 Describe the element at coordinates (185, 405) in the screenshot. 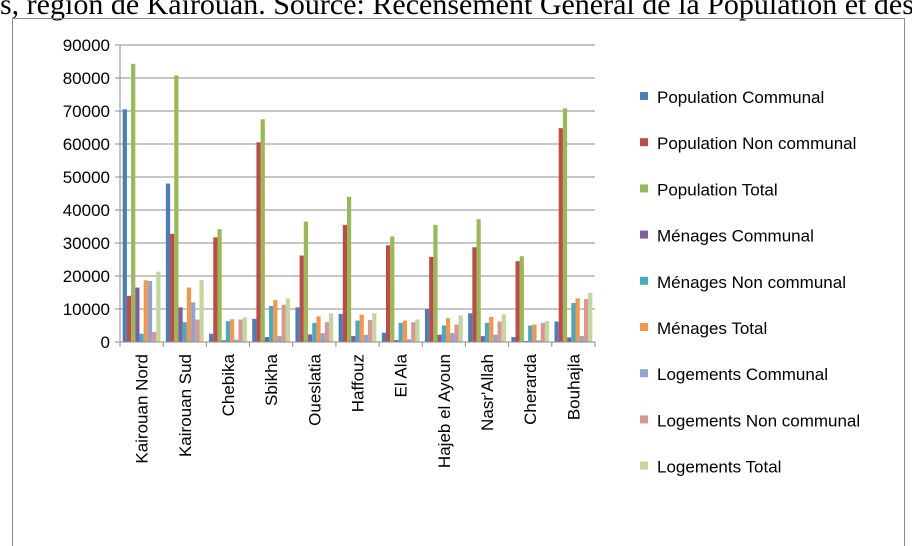

I see `category-label: Kairouan Sud` at that location.